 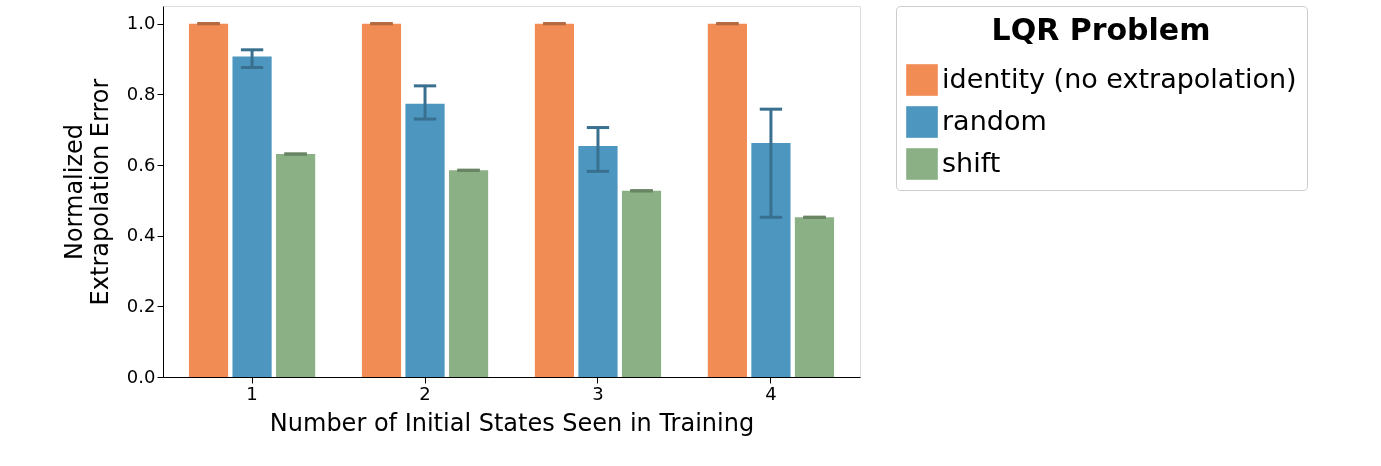 What do you see at coordinates (771, 393) in the screenshot?
I see `x-tick-label: 4` at bounding box center [771, 393].